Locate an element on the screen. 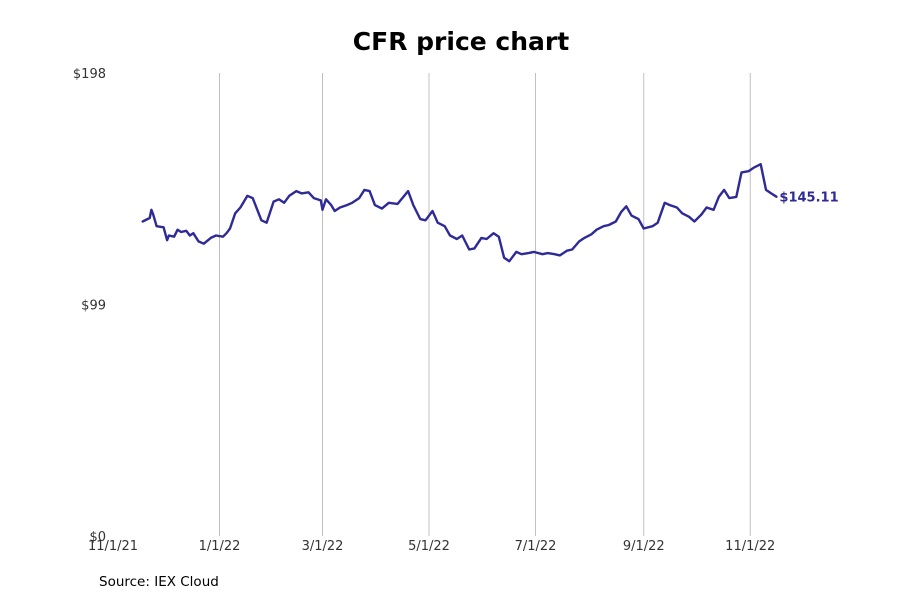 Image resolution: width=900 pixels, height=600 pixels. x-tick-label: 5/1/22 is located at coordinates (429, 546).